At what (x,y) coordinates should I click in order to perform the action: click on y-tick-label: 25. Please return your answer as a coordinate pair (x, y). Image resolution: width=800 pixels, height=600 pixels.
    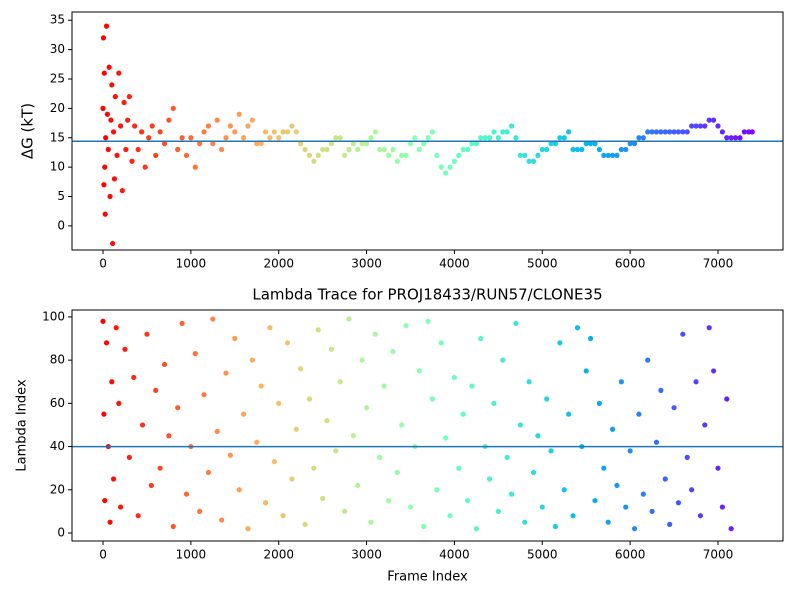
    Looking at the image, I should click on (57, 78).